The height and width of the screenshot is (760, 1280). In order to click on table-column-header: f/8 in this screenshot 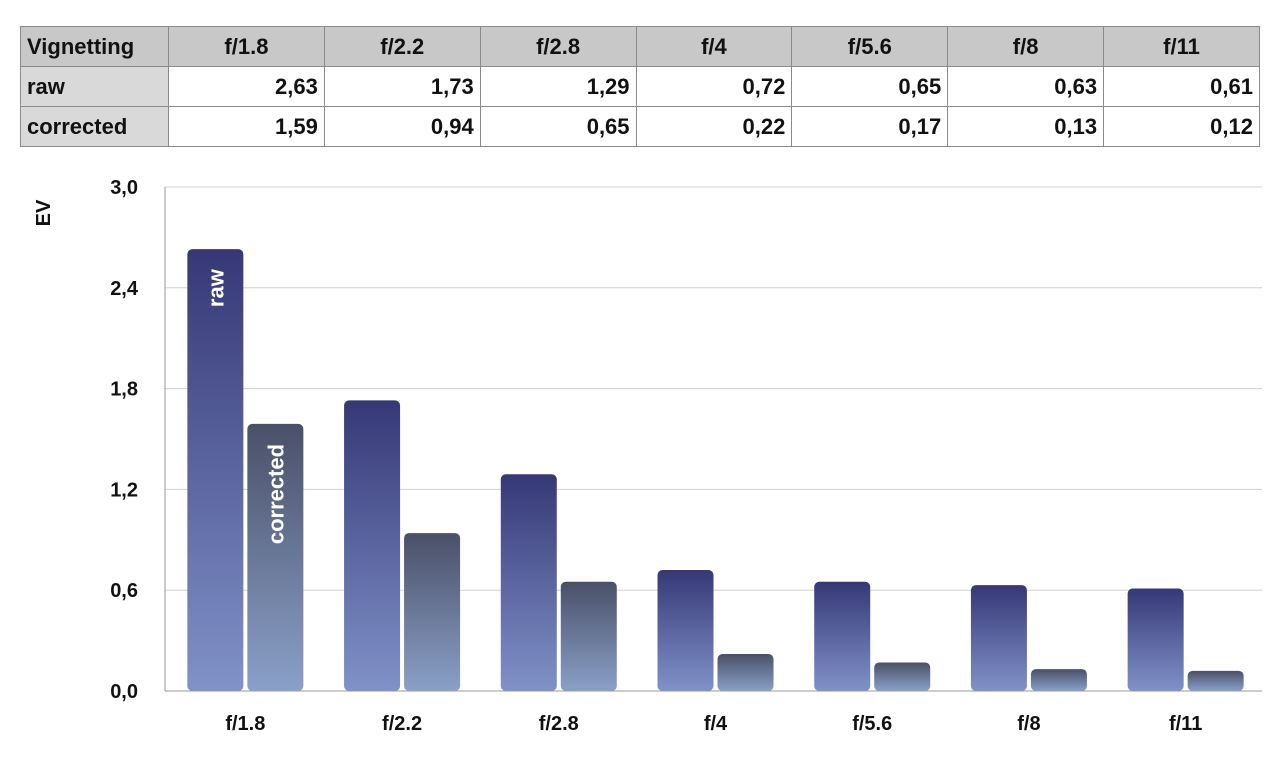, I will do `click(1026, 46)`.